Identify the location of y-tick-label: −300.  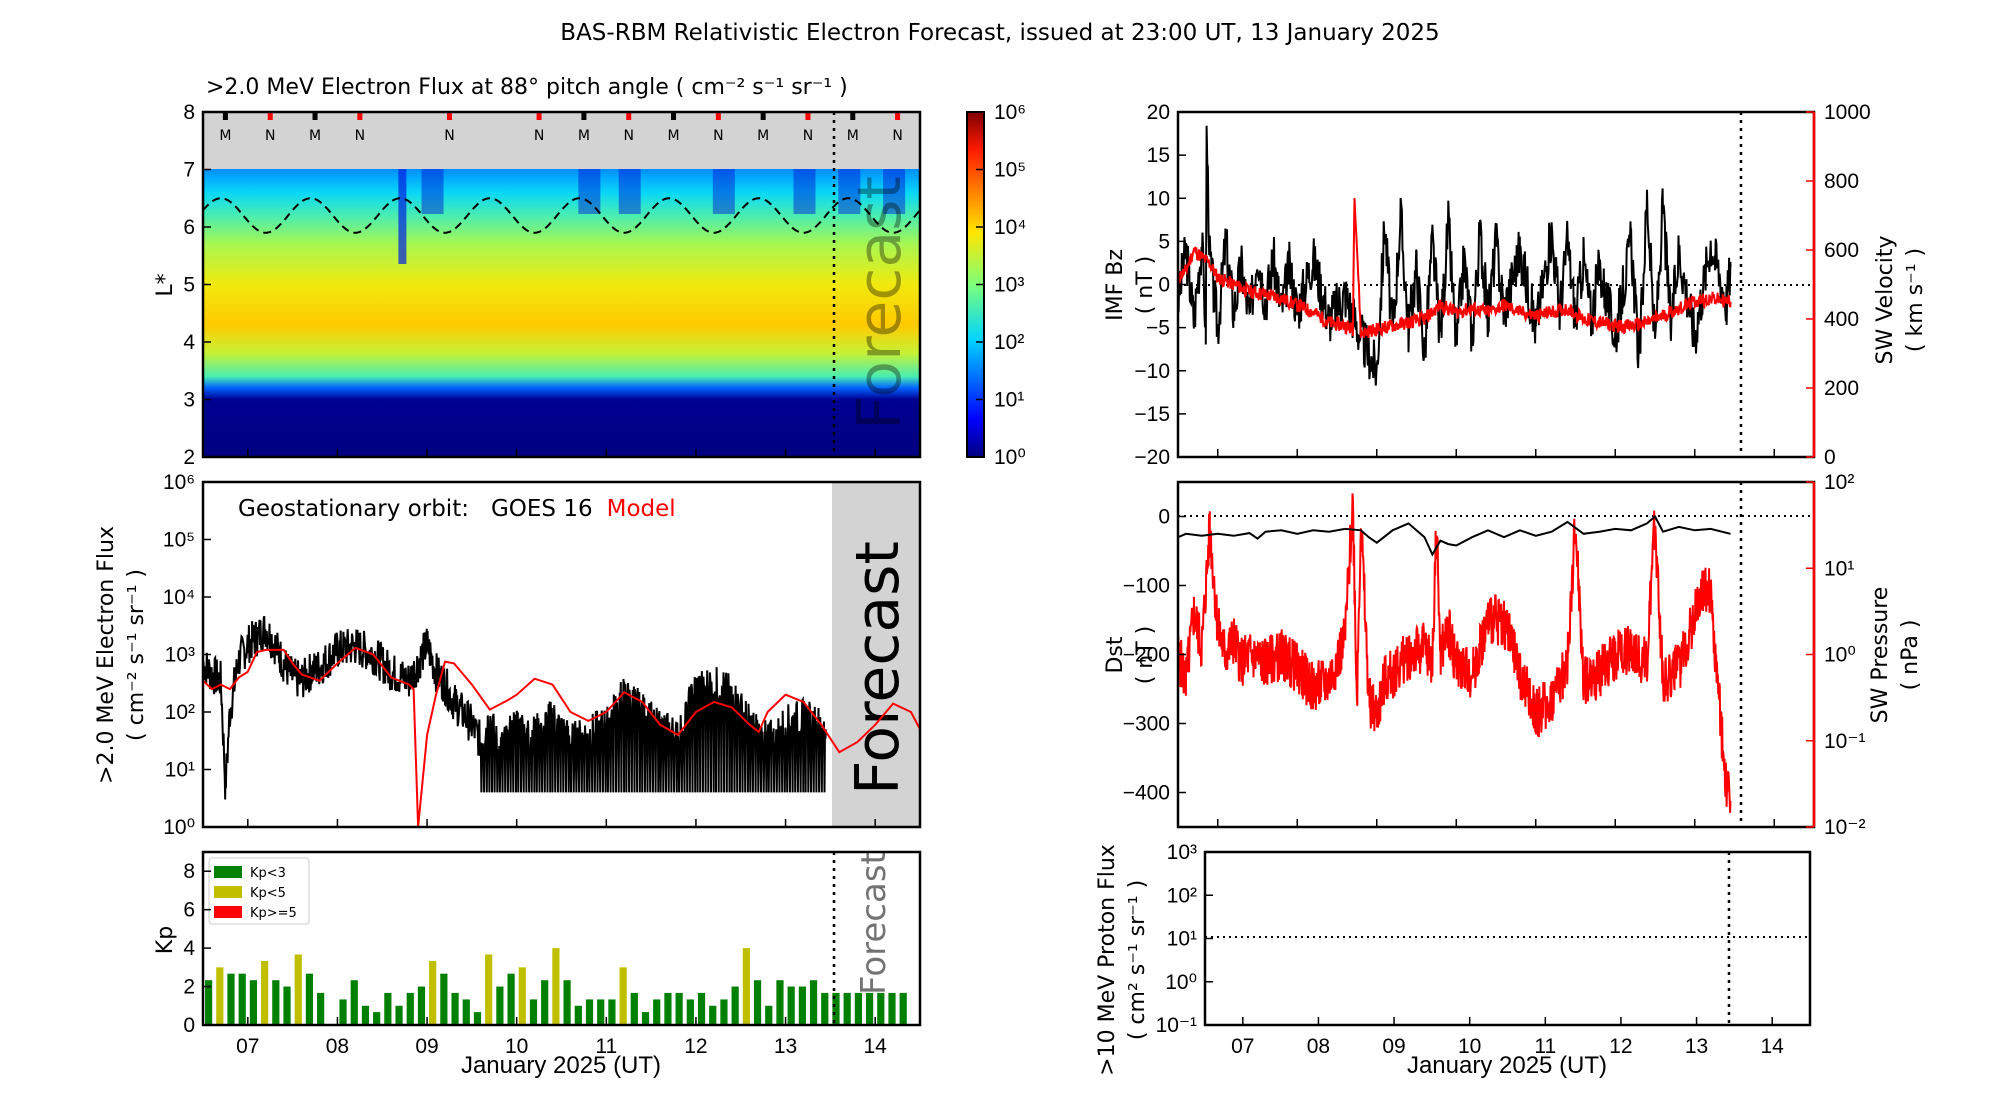
(1146, 724).